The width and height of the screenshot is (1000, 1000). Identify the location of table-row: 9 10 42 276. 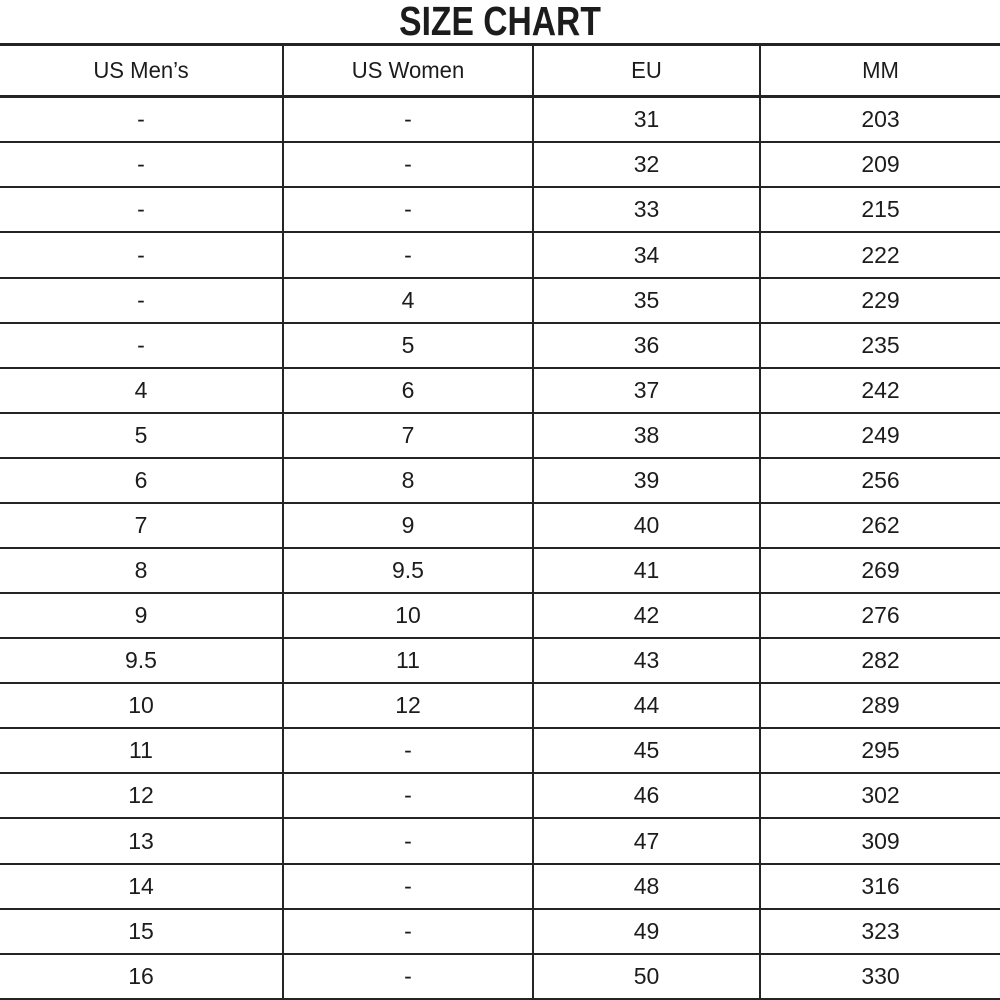
(500, 616).